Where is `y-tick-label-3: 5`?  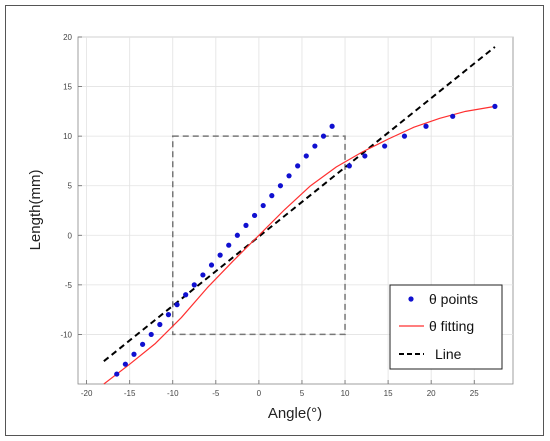 y-tick-label-3: 5 is located at coordinates (70, 186).